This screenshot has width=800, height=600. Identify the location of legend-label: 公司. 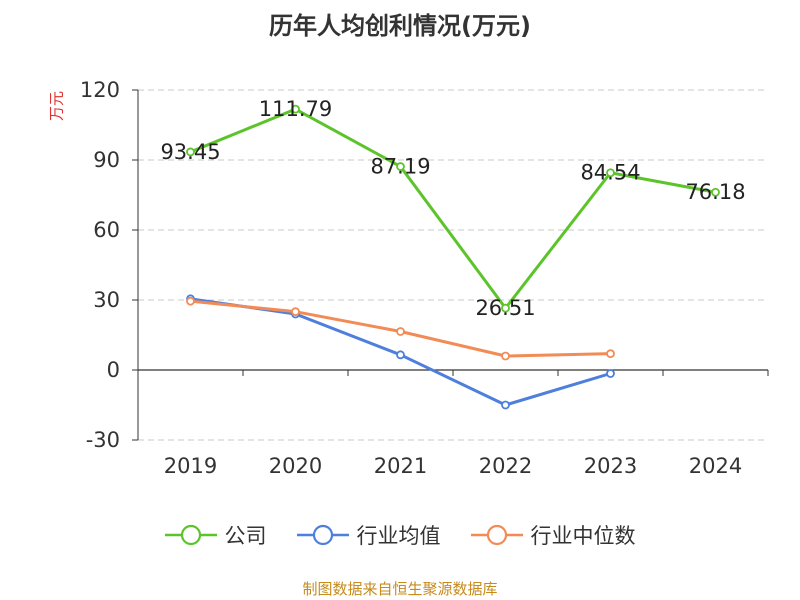
(245, 536).